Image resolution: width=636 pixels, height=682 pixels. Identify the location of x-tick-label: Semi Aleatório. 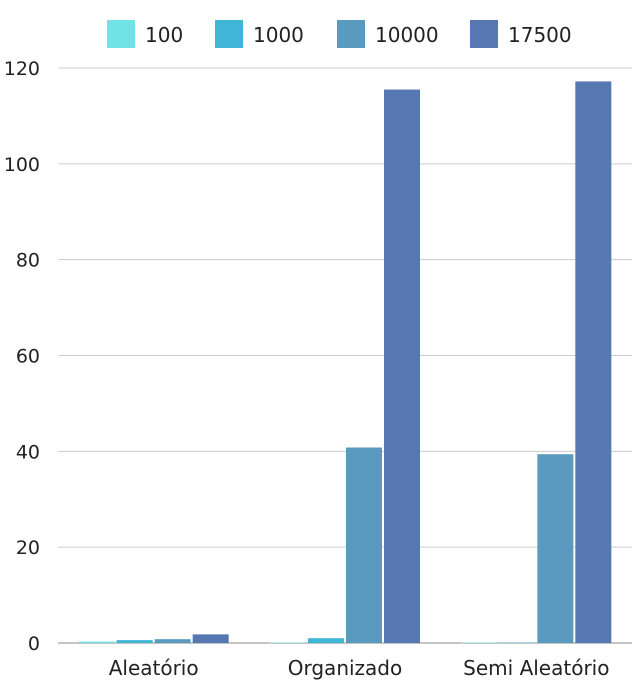
(536, 668).